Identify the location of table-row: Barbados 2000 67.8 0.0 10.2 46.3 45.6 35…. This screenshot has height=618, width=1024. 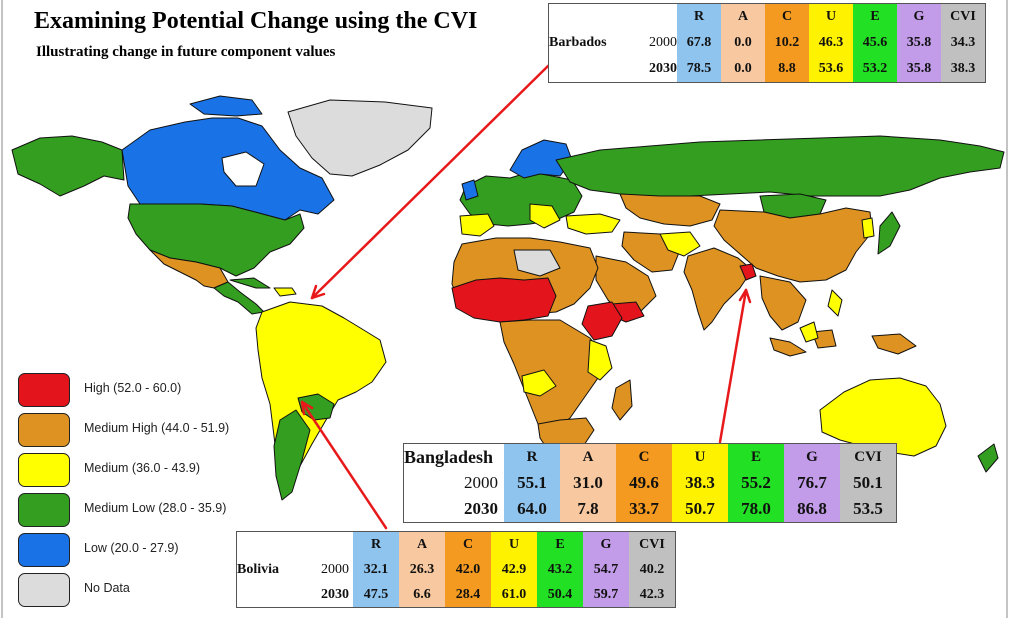
(767, 43).